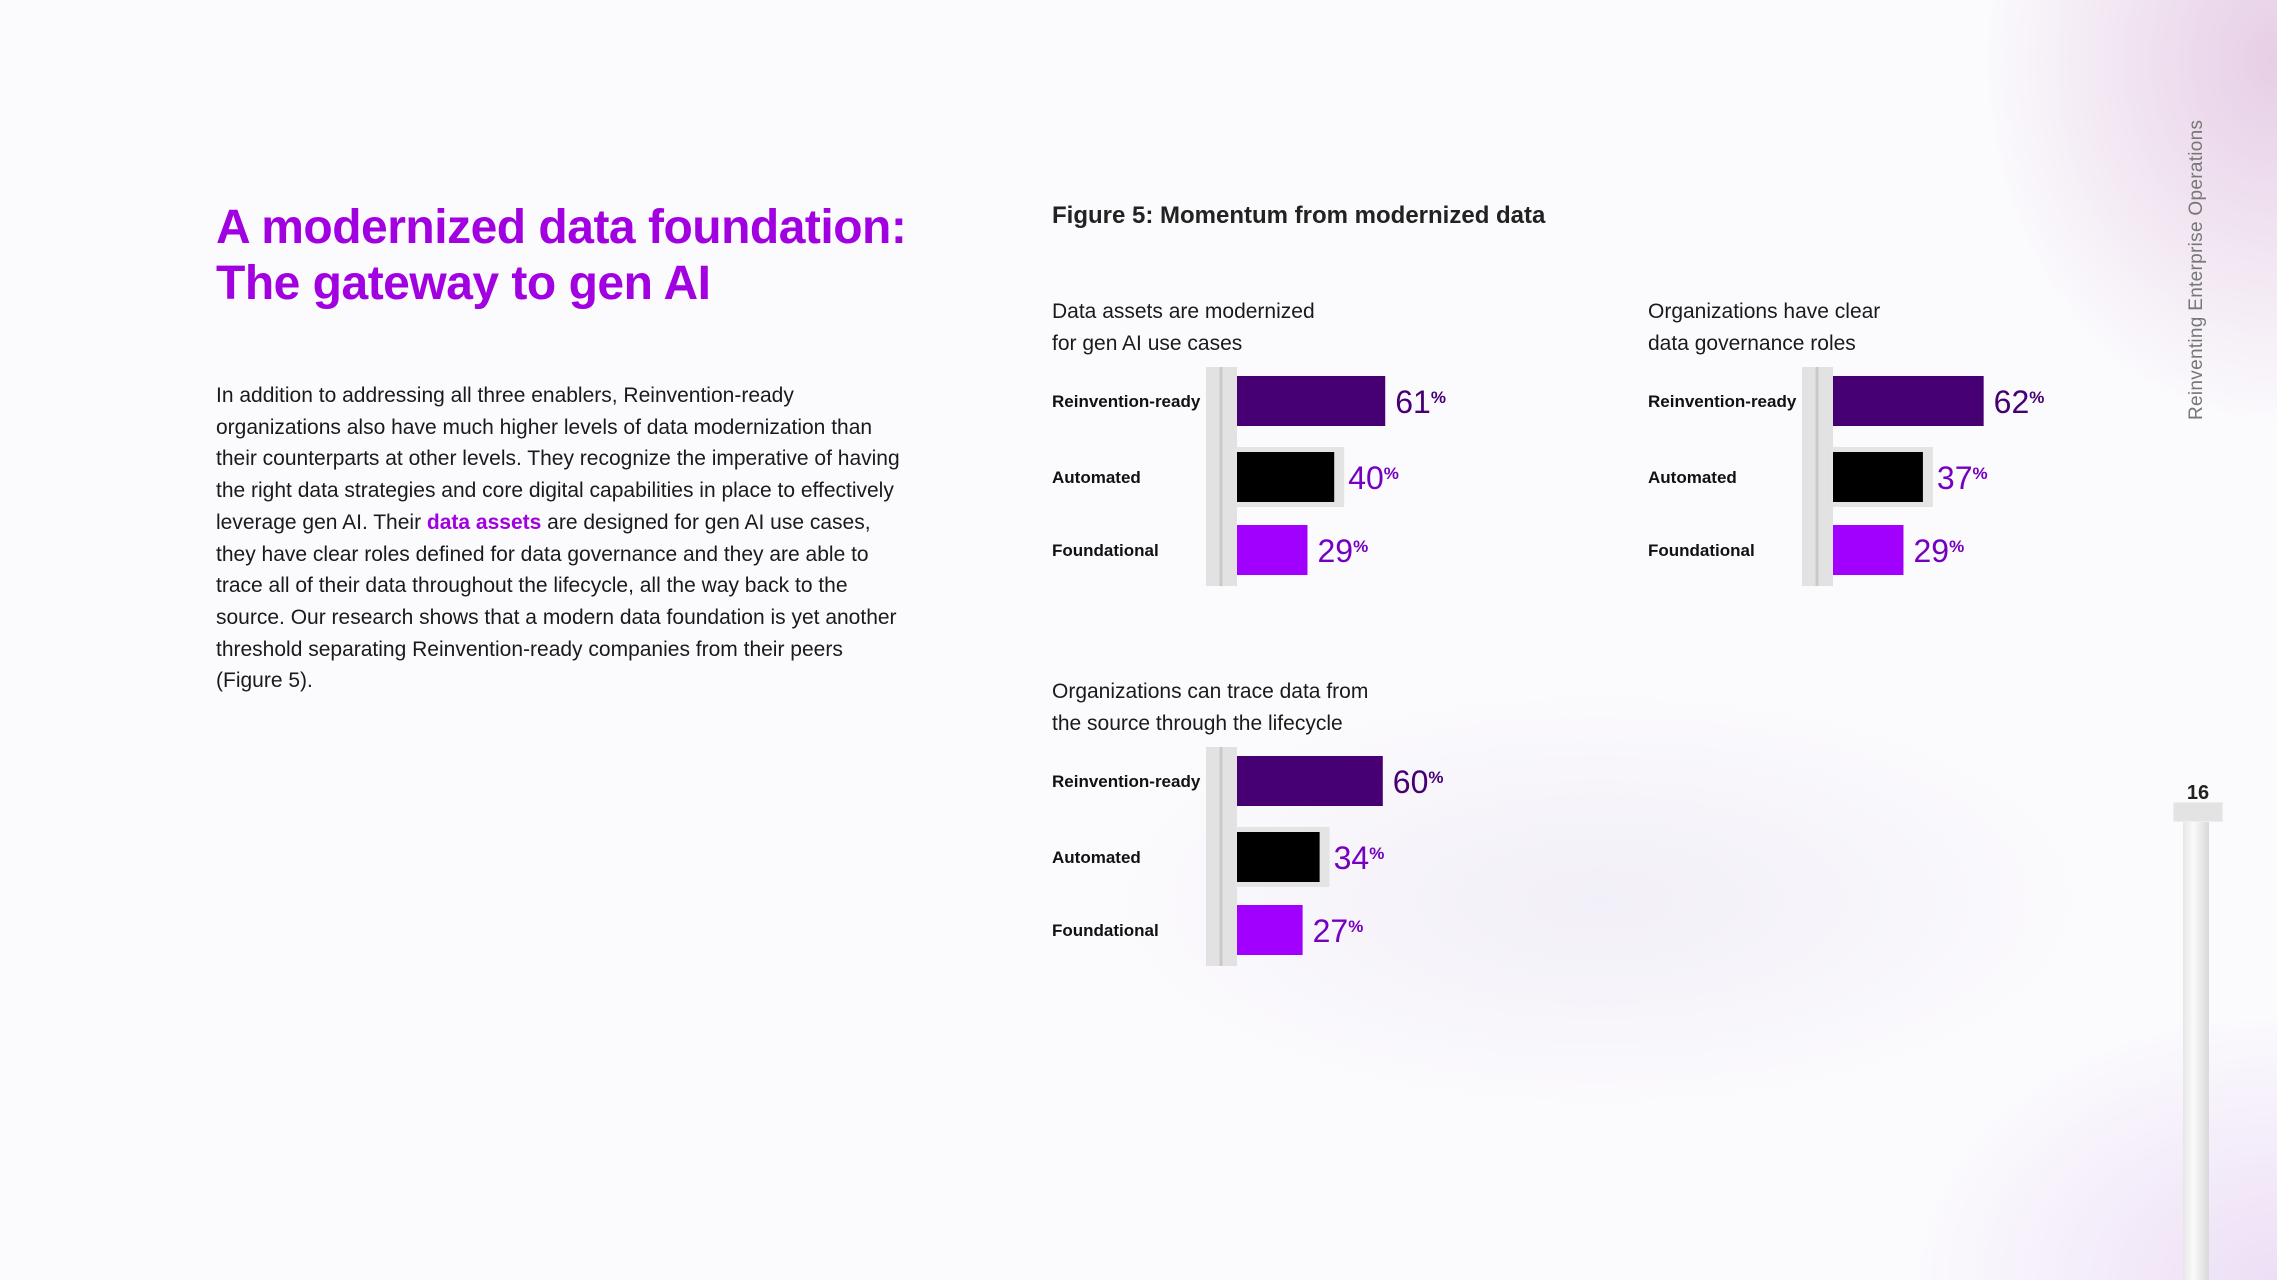 The image size is (2277, 1280). What do you see at coordinates (1147, 343) in the screenshot?
I see `chart-title-line-2: for gen AI use cases` at bounding box center [1147, 343].